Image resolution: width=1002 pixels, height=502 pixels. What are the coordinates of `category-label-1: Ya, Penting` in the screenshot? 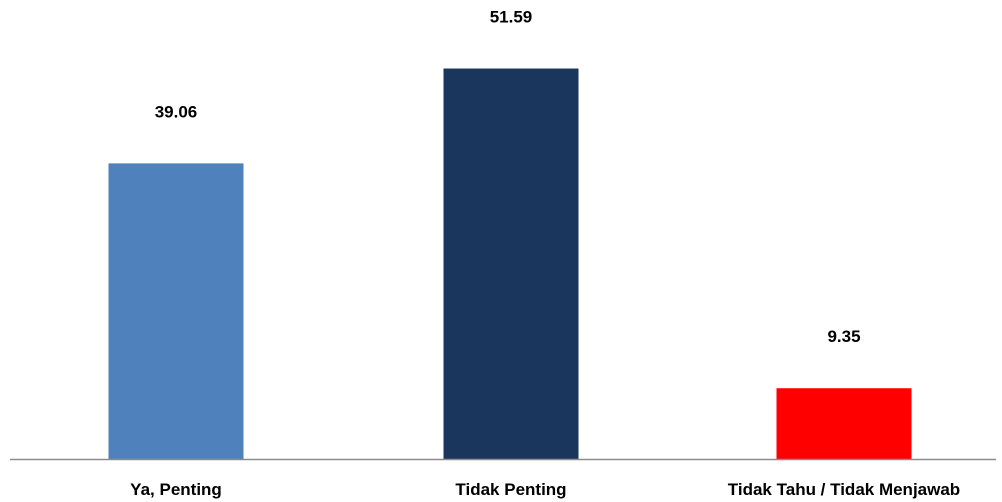 It's located at (176, 489).